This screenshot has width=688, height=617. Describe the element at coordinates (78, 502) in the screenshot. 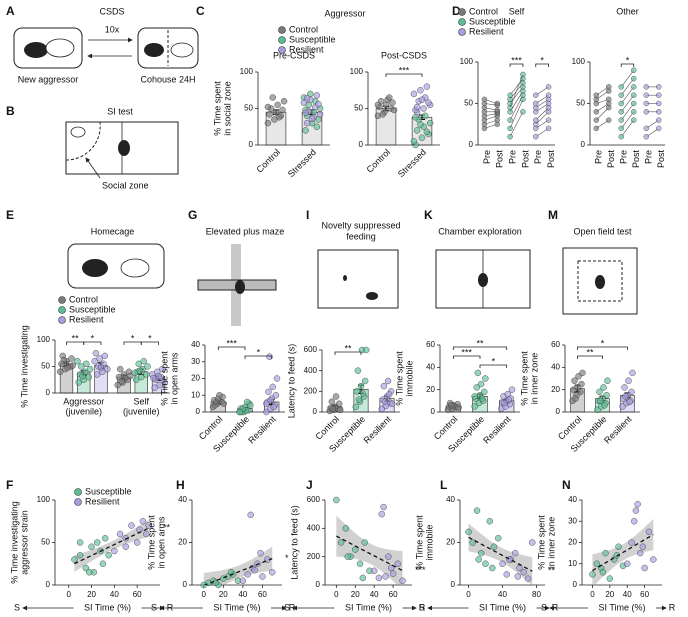

I see `legend-swatch` at that location.